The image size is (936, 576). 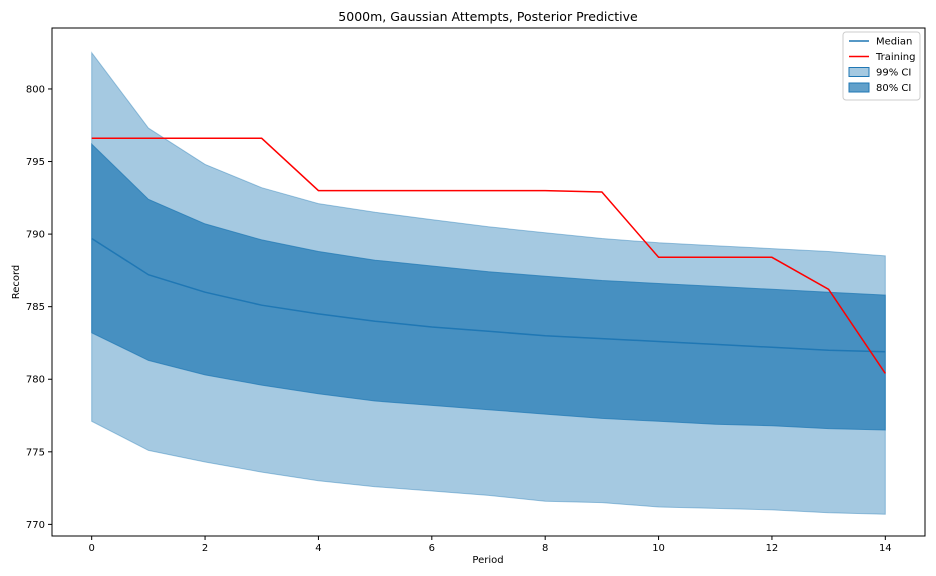 What do you see at coordinates (885, 548) in the screenshot?
I see `x-tick-label: 14` at bounding box center [885, 548].